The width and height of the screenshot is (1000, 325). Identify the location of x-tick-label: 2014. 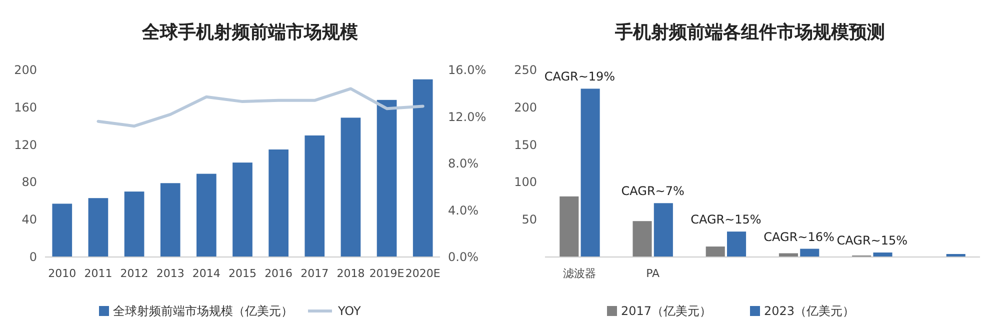
(206, 273).